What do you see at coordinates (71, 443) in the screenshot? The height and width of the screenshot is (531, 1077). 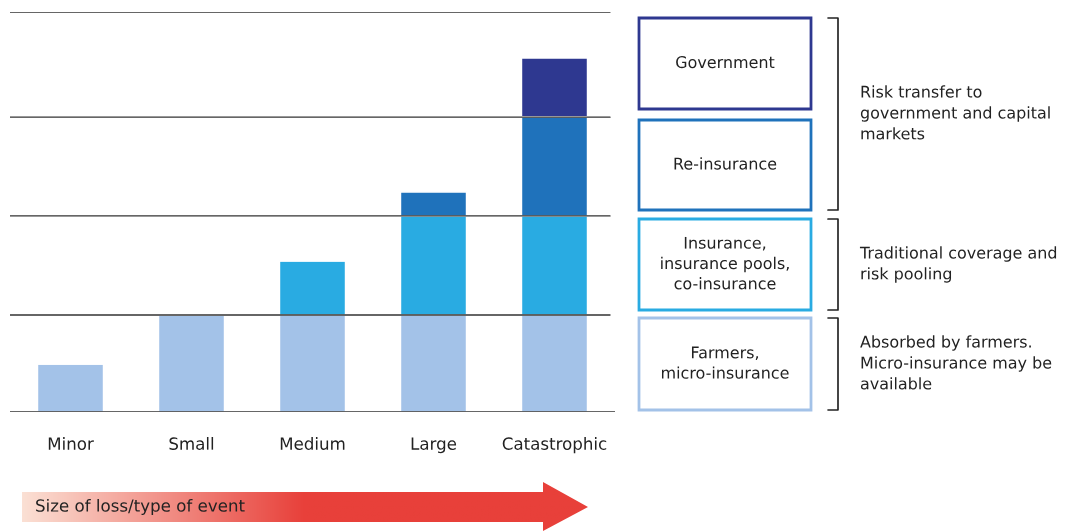 I see `x-tick-label: Minor` at bounding box center [71, 443].